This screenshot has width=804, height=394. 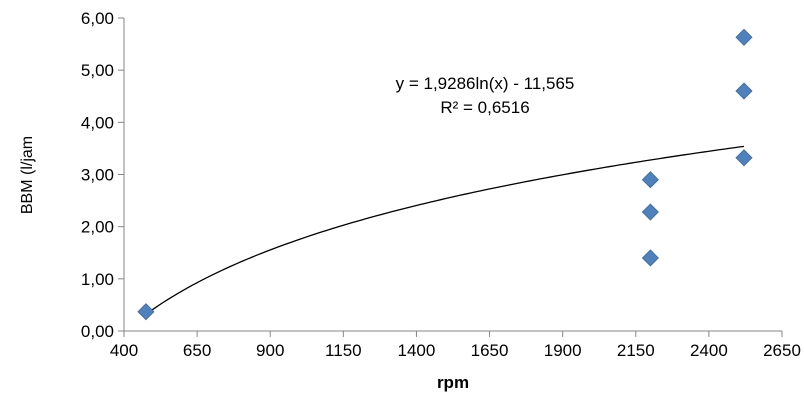 I want to click on y-tick-label: 6,00, so click(x=97, y=18).